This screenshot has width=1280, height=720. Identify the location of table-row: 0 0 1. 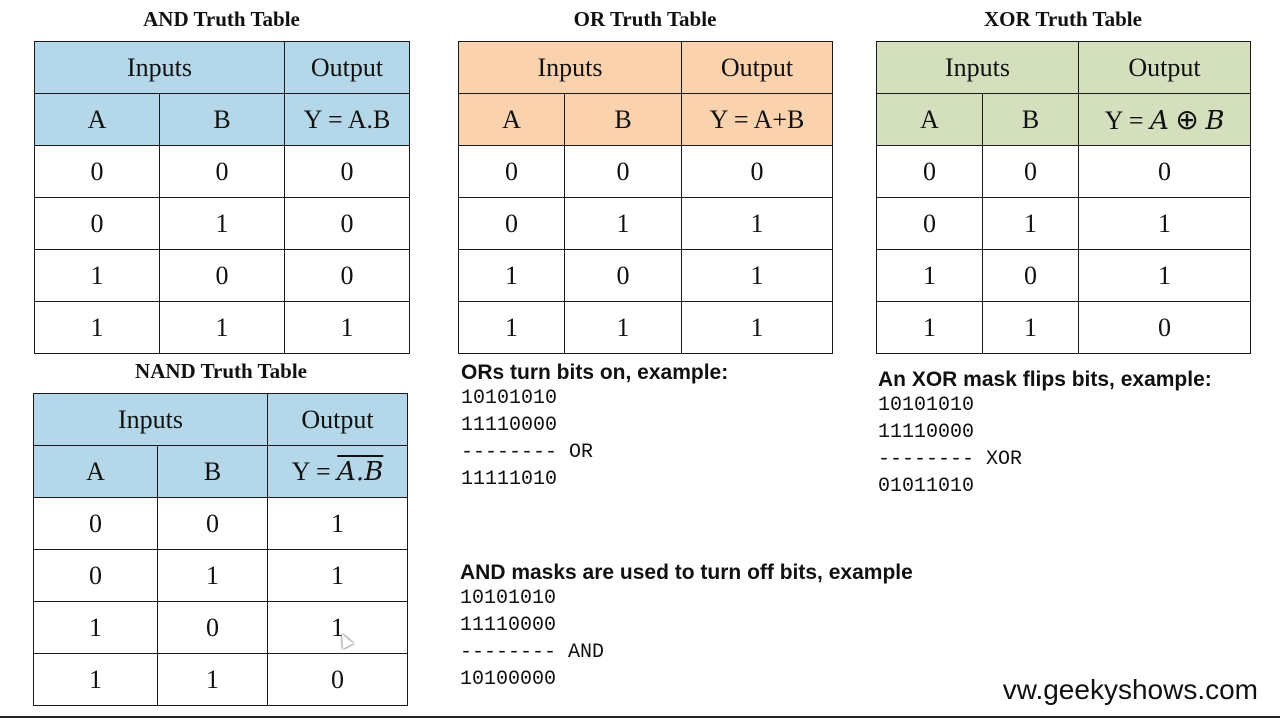
(220, 523).